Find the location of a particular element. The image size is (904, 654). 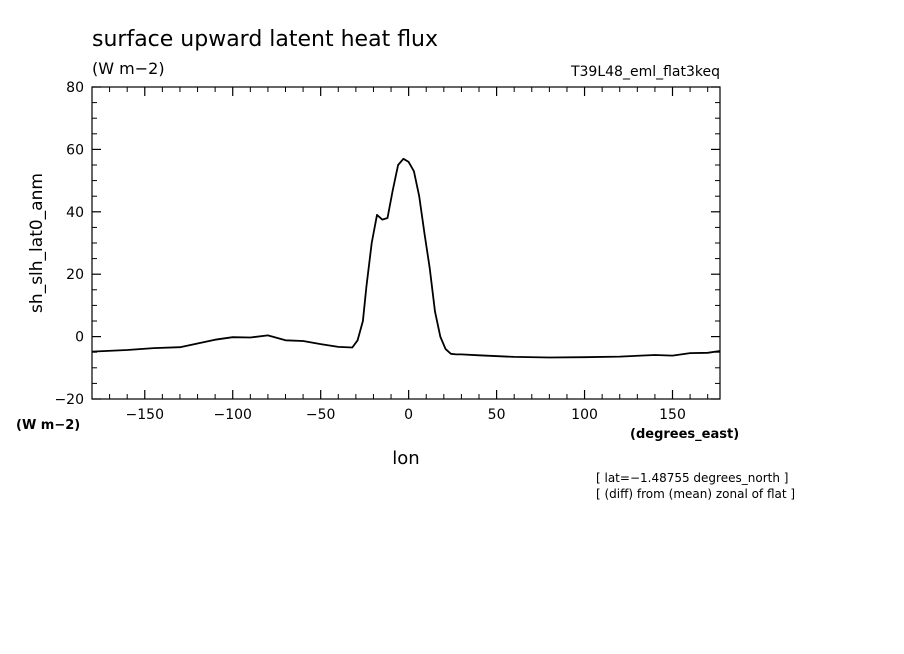

y-axis-units: (W m−2) is located at coordinates (48, 425).